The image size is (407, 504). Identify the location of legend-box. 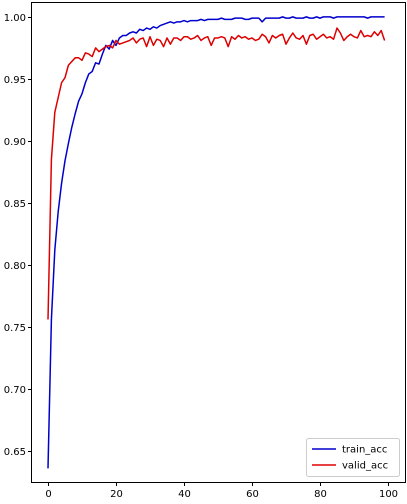
(353, 457).